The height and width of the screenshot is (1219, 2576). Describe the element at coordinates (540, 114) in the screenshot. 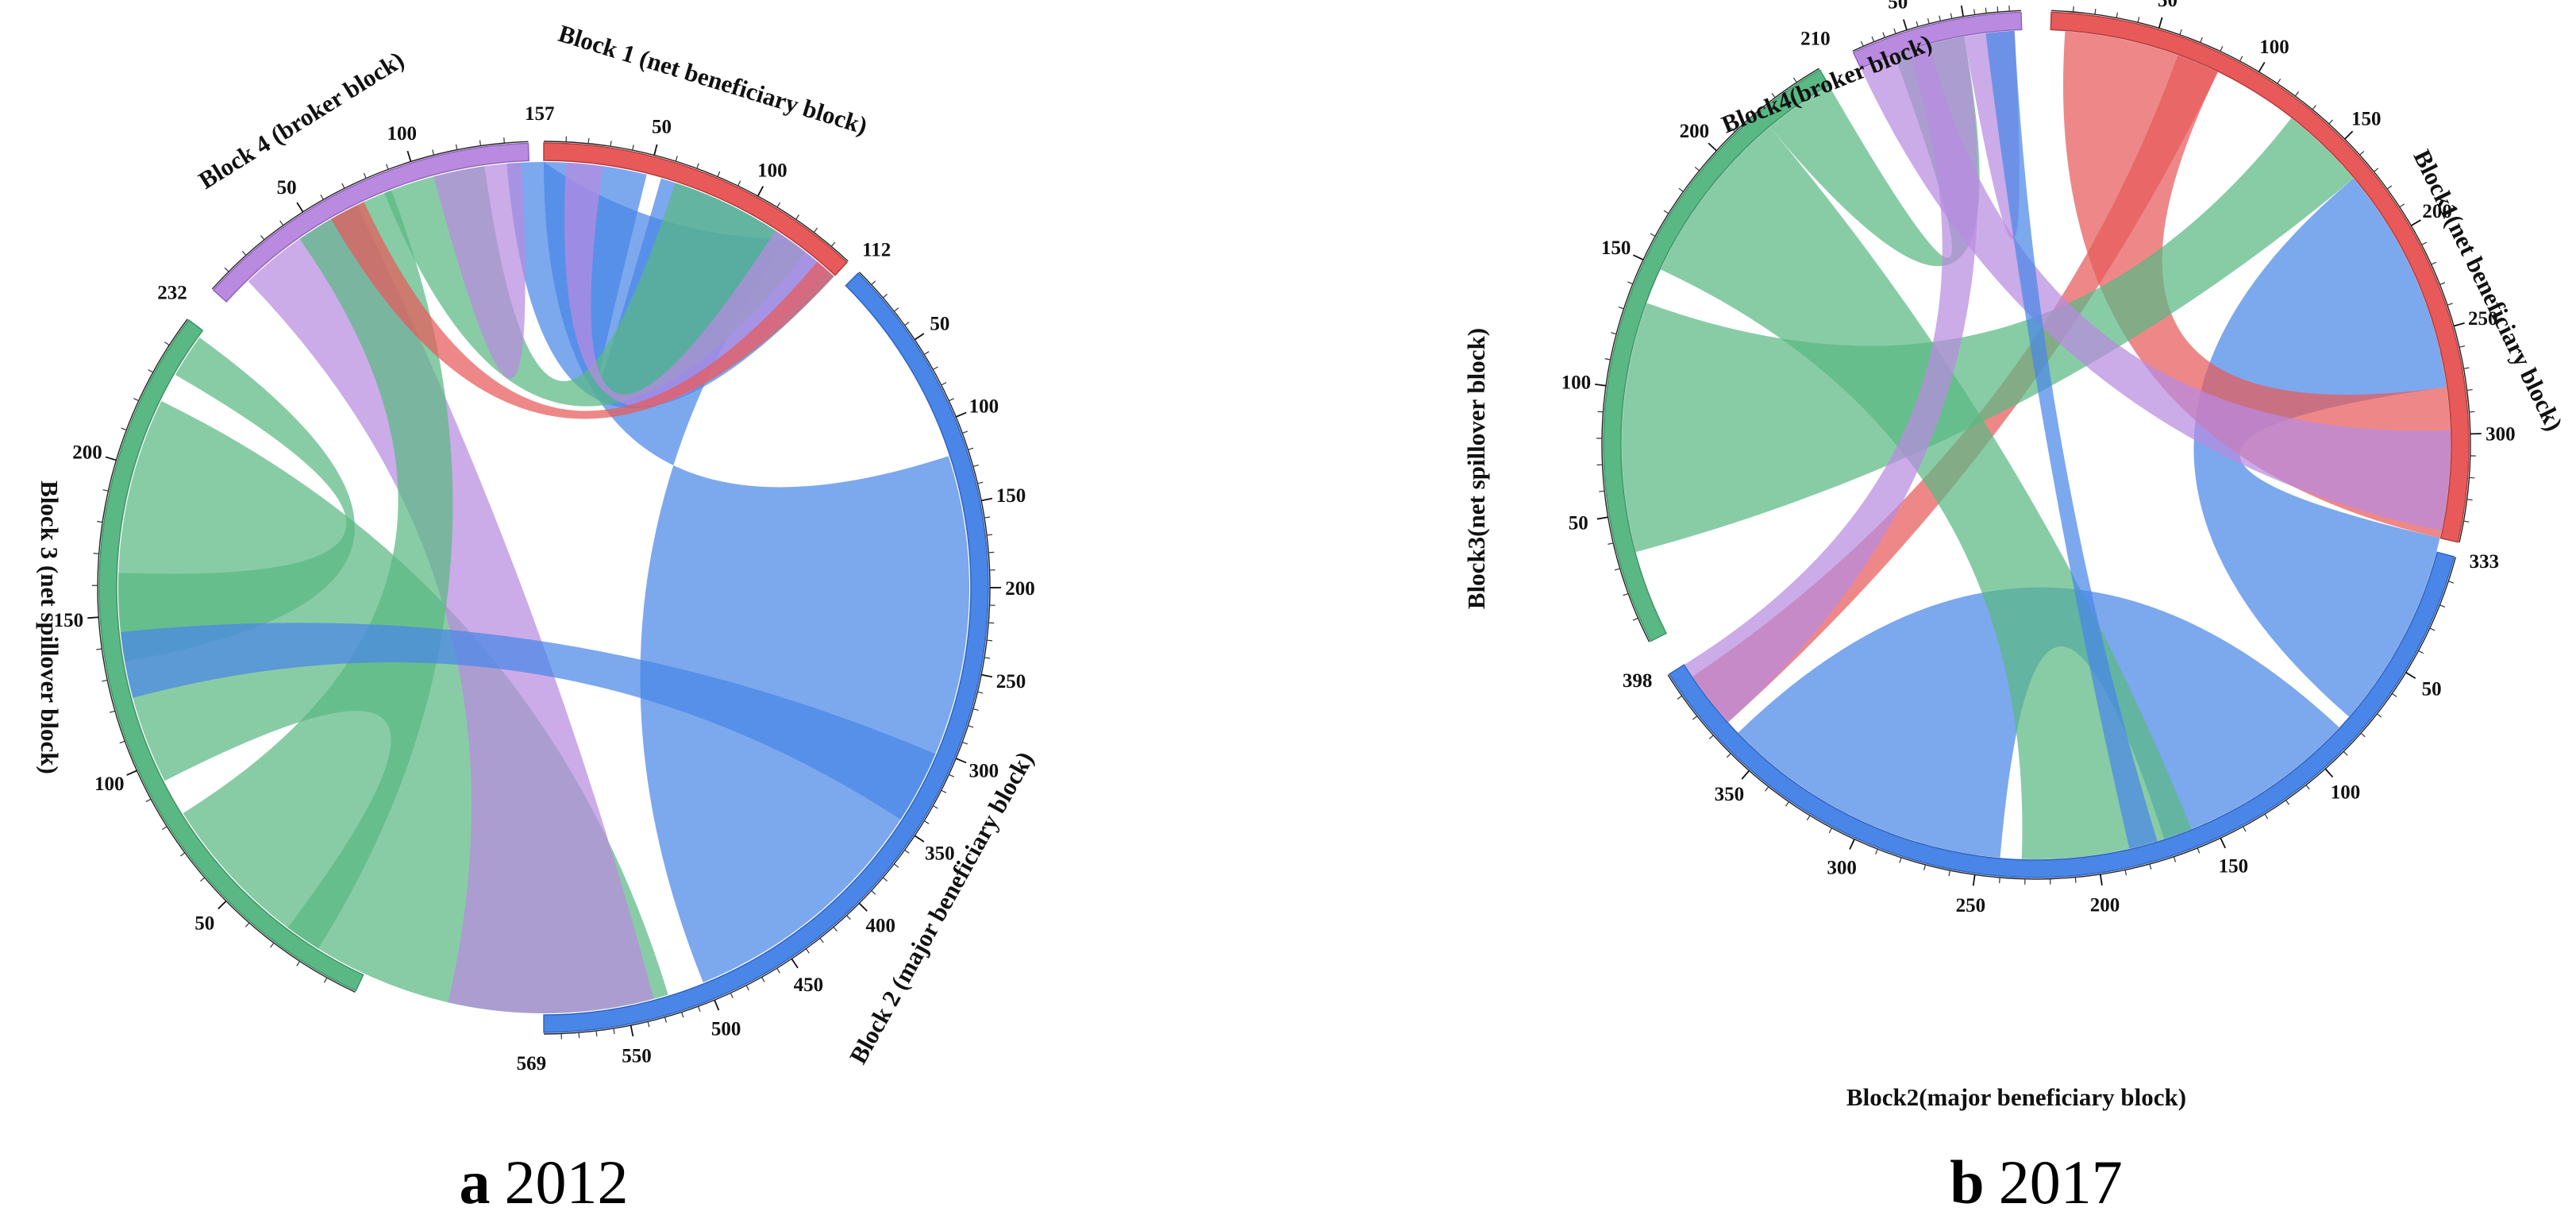

I see `block-end-label: 157` at that location.